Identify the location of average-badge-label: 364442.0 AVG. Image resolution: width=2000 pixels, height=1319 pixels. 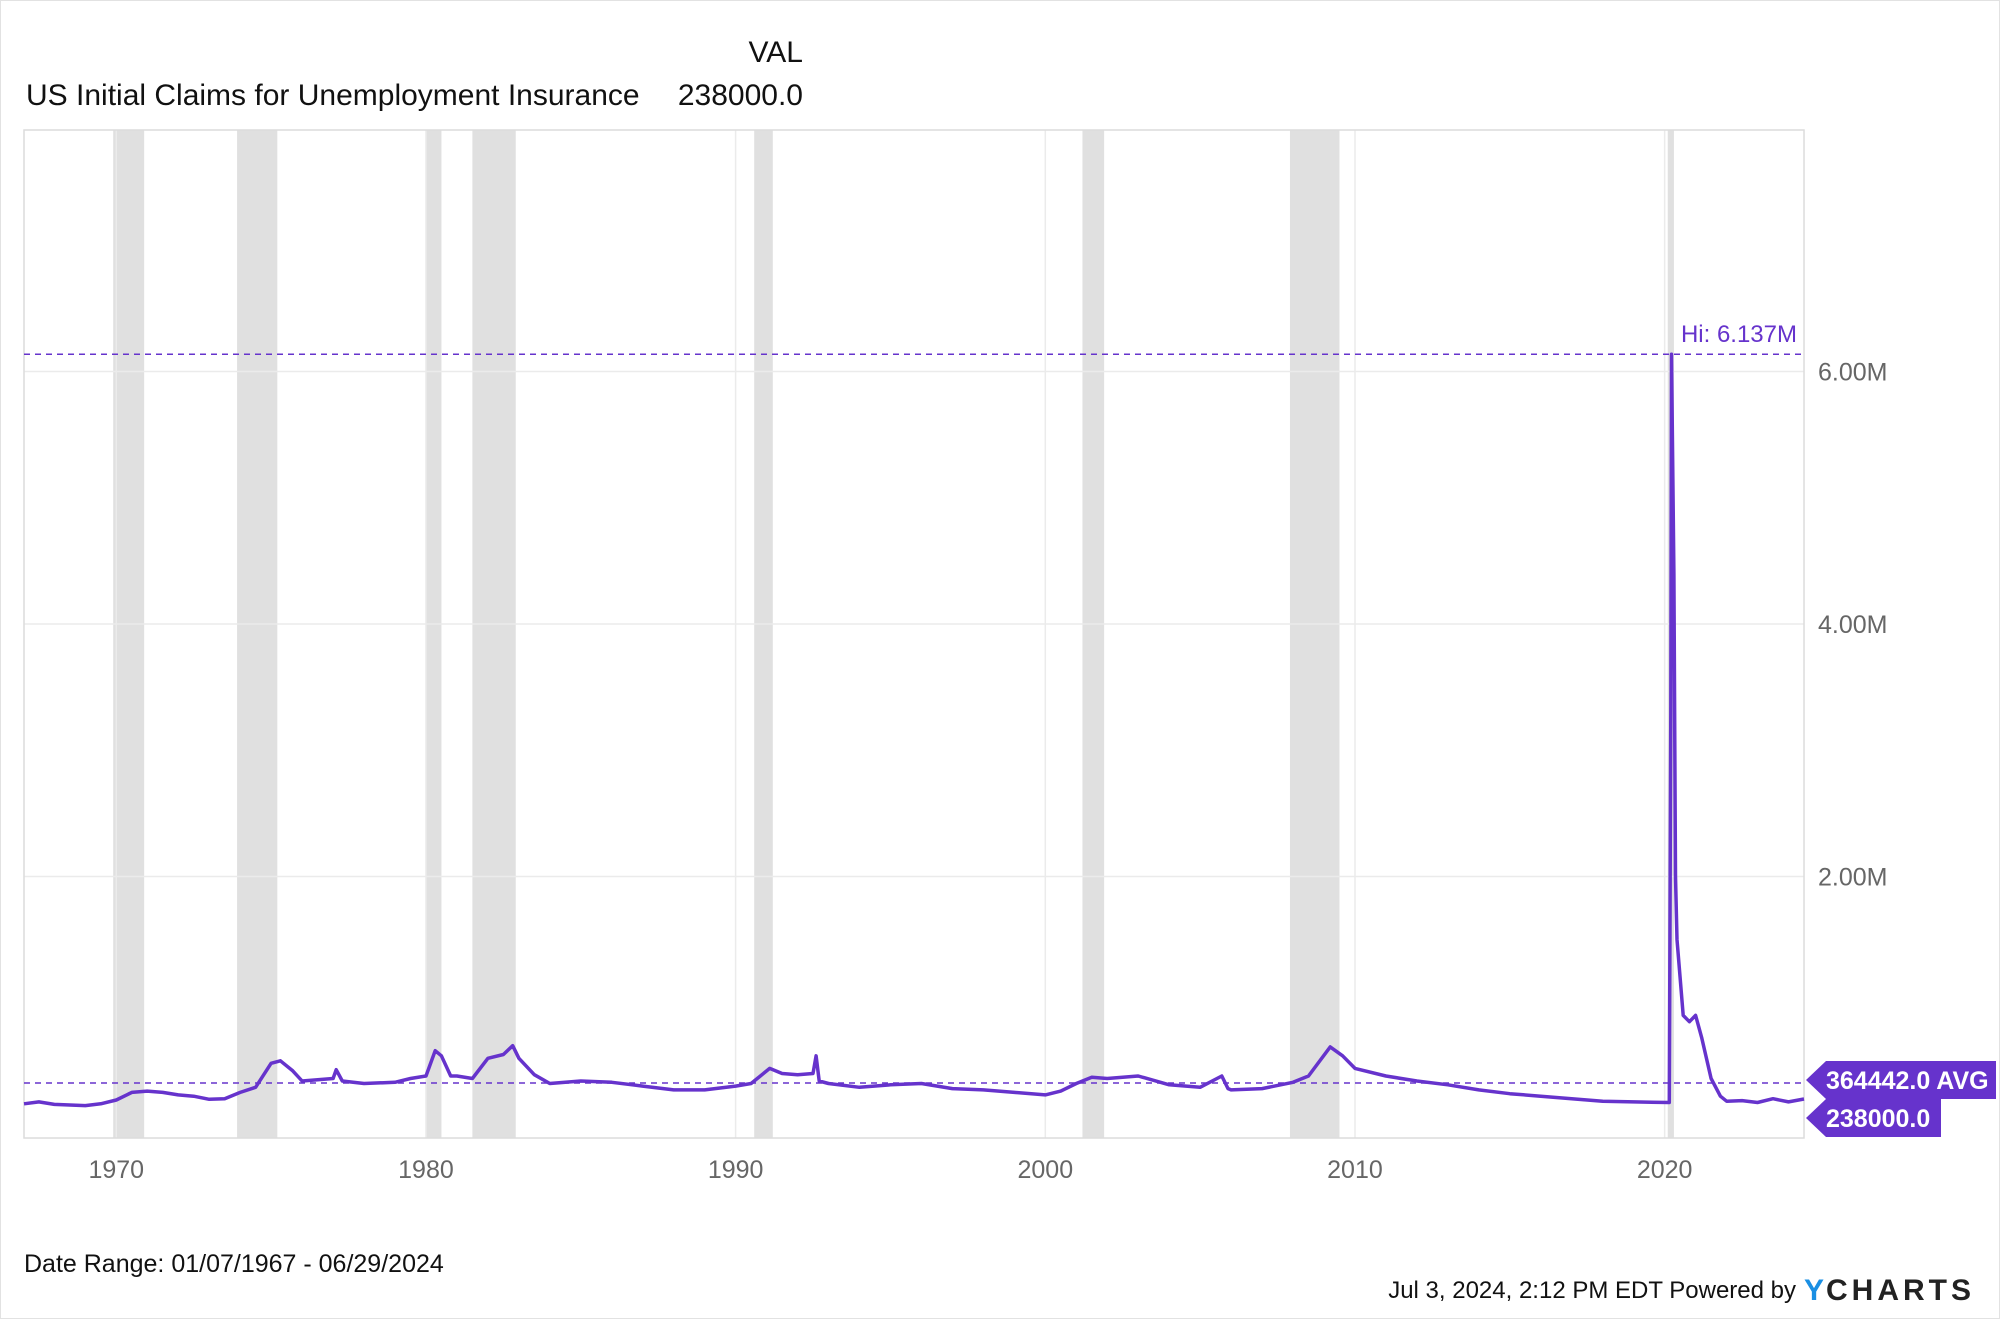
(1907, 1081).